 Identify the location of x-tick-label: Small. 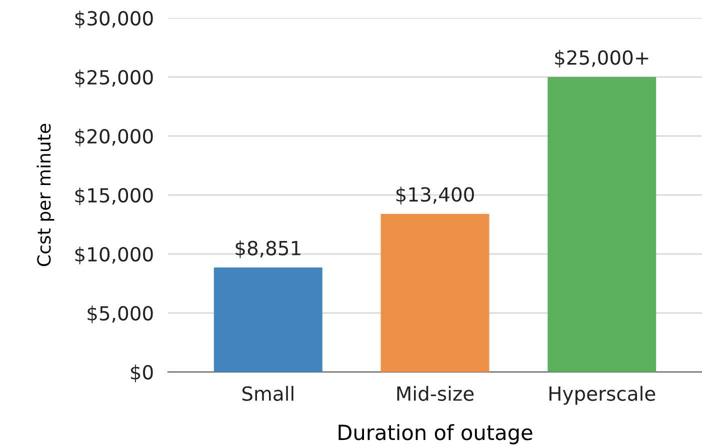
(268, 393).